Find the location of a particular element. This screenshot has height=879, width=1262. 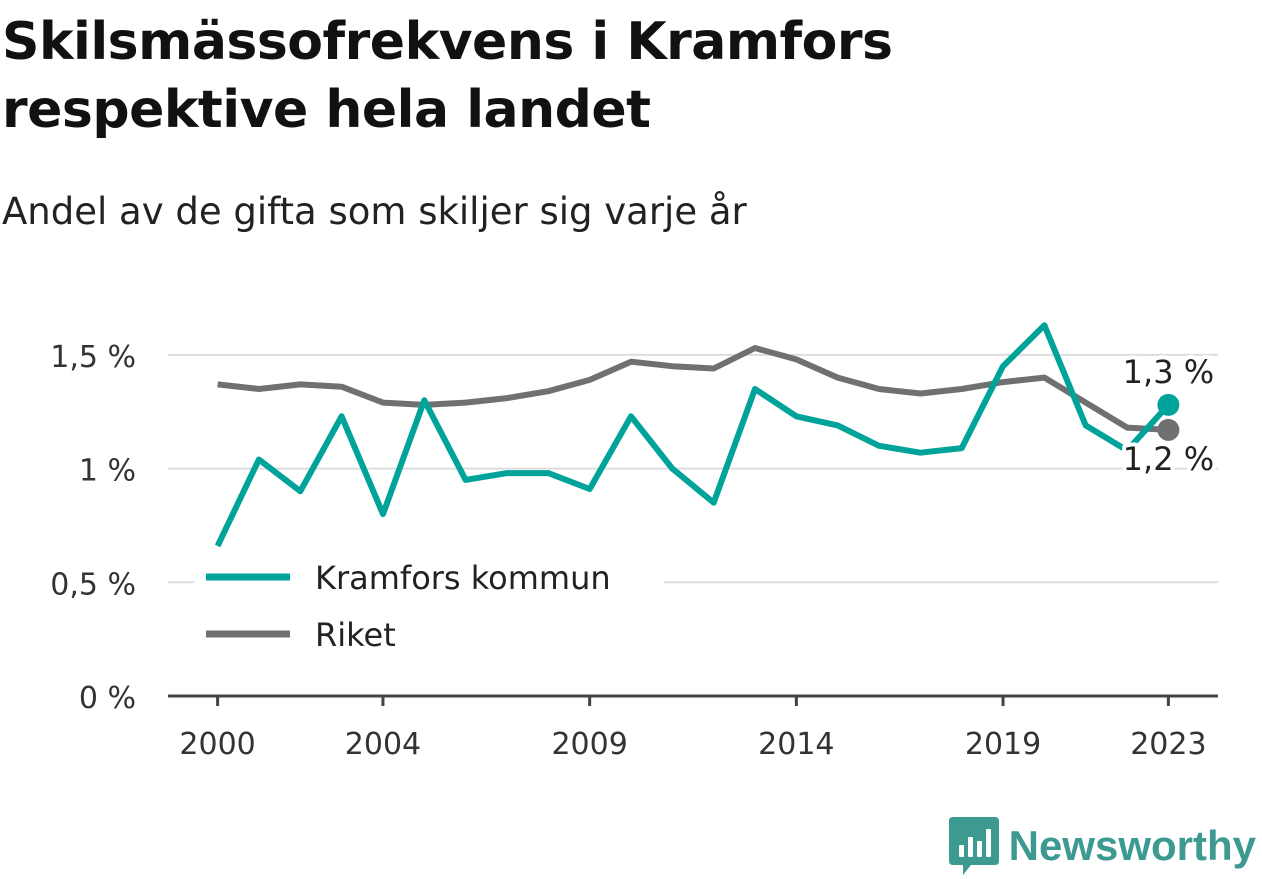

legend-background is located at coordinates (429, 605).